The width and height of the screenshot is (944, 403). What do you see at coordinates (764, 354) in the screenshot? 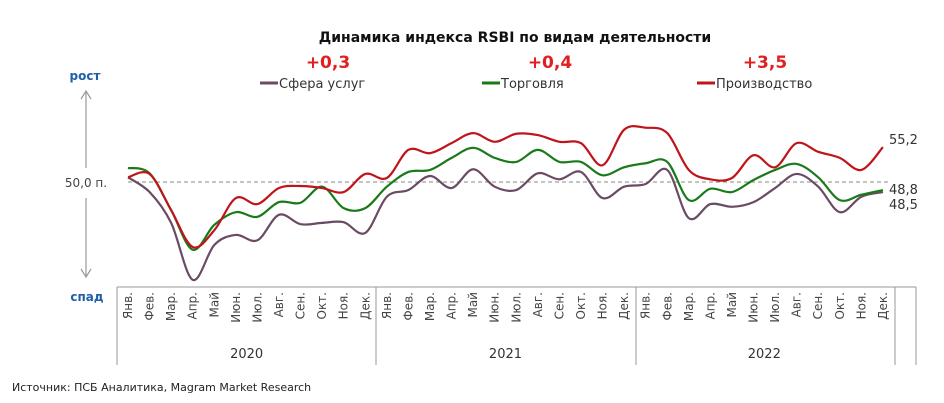
I see `year-label: 2022` at bounding box center [764, 354].